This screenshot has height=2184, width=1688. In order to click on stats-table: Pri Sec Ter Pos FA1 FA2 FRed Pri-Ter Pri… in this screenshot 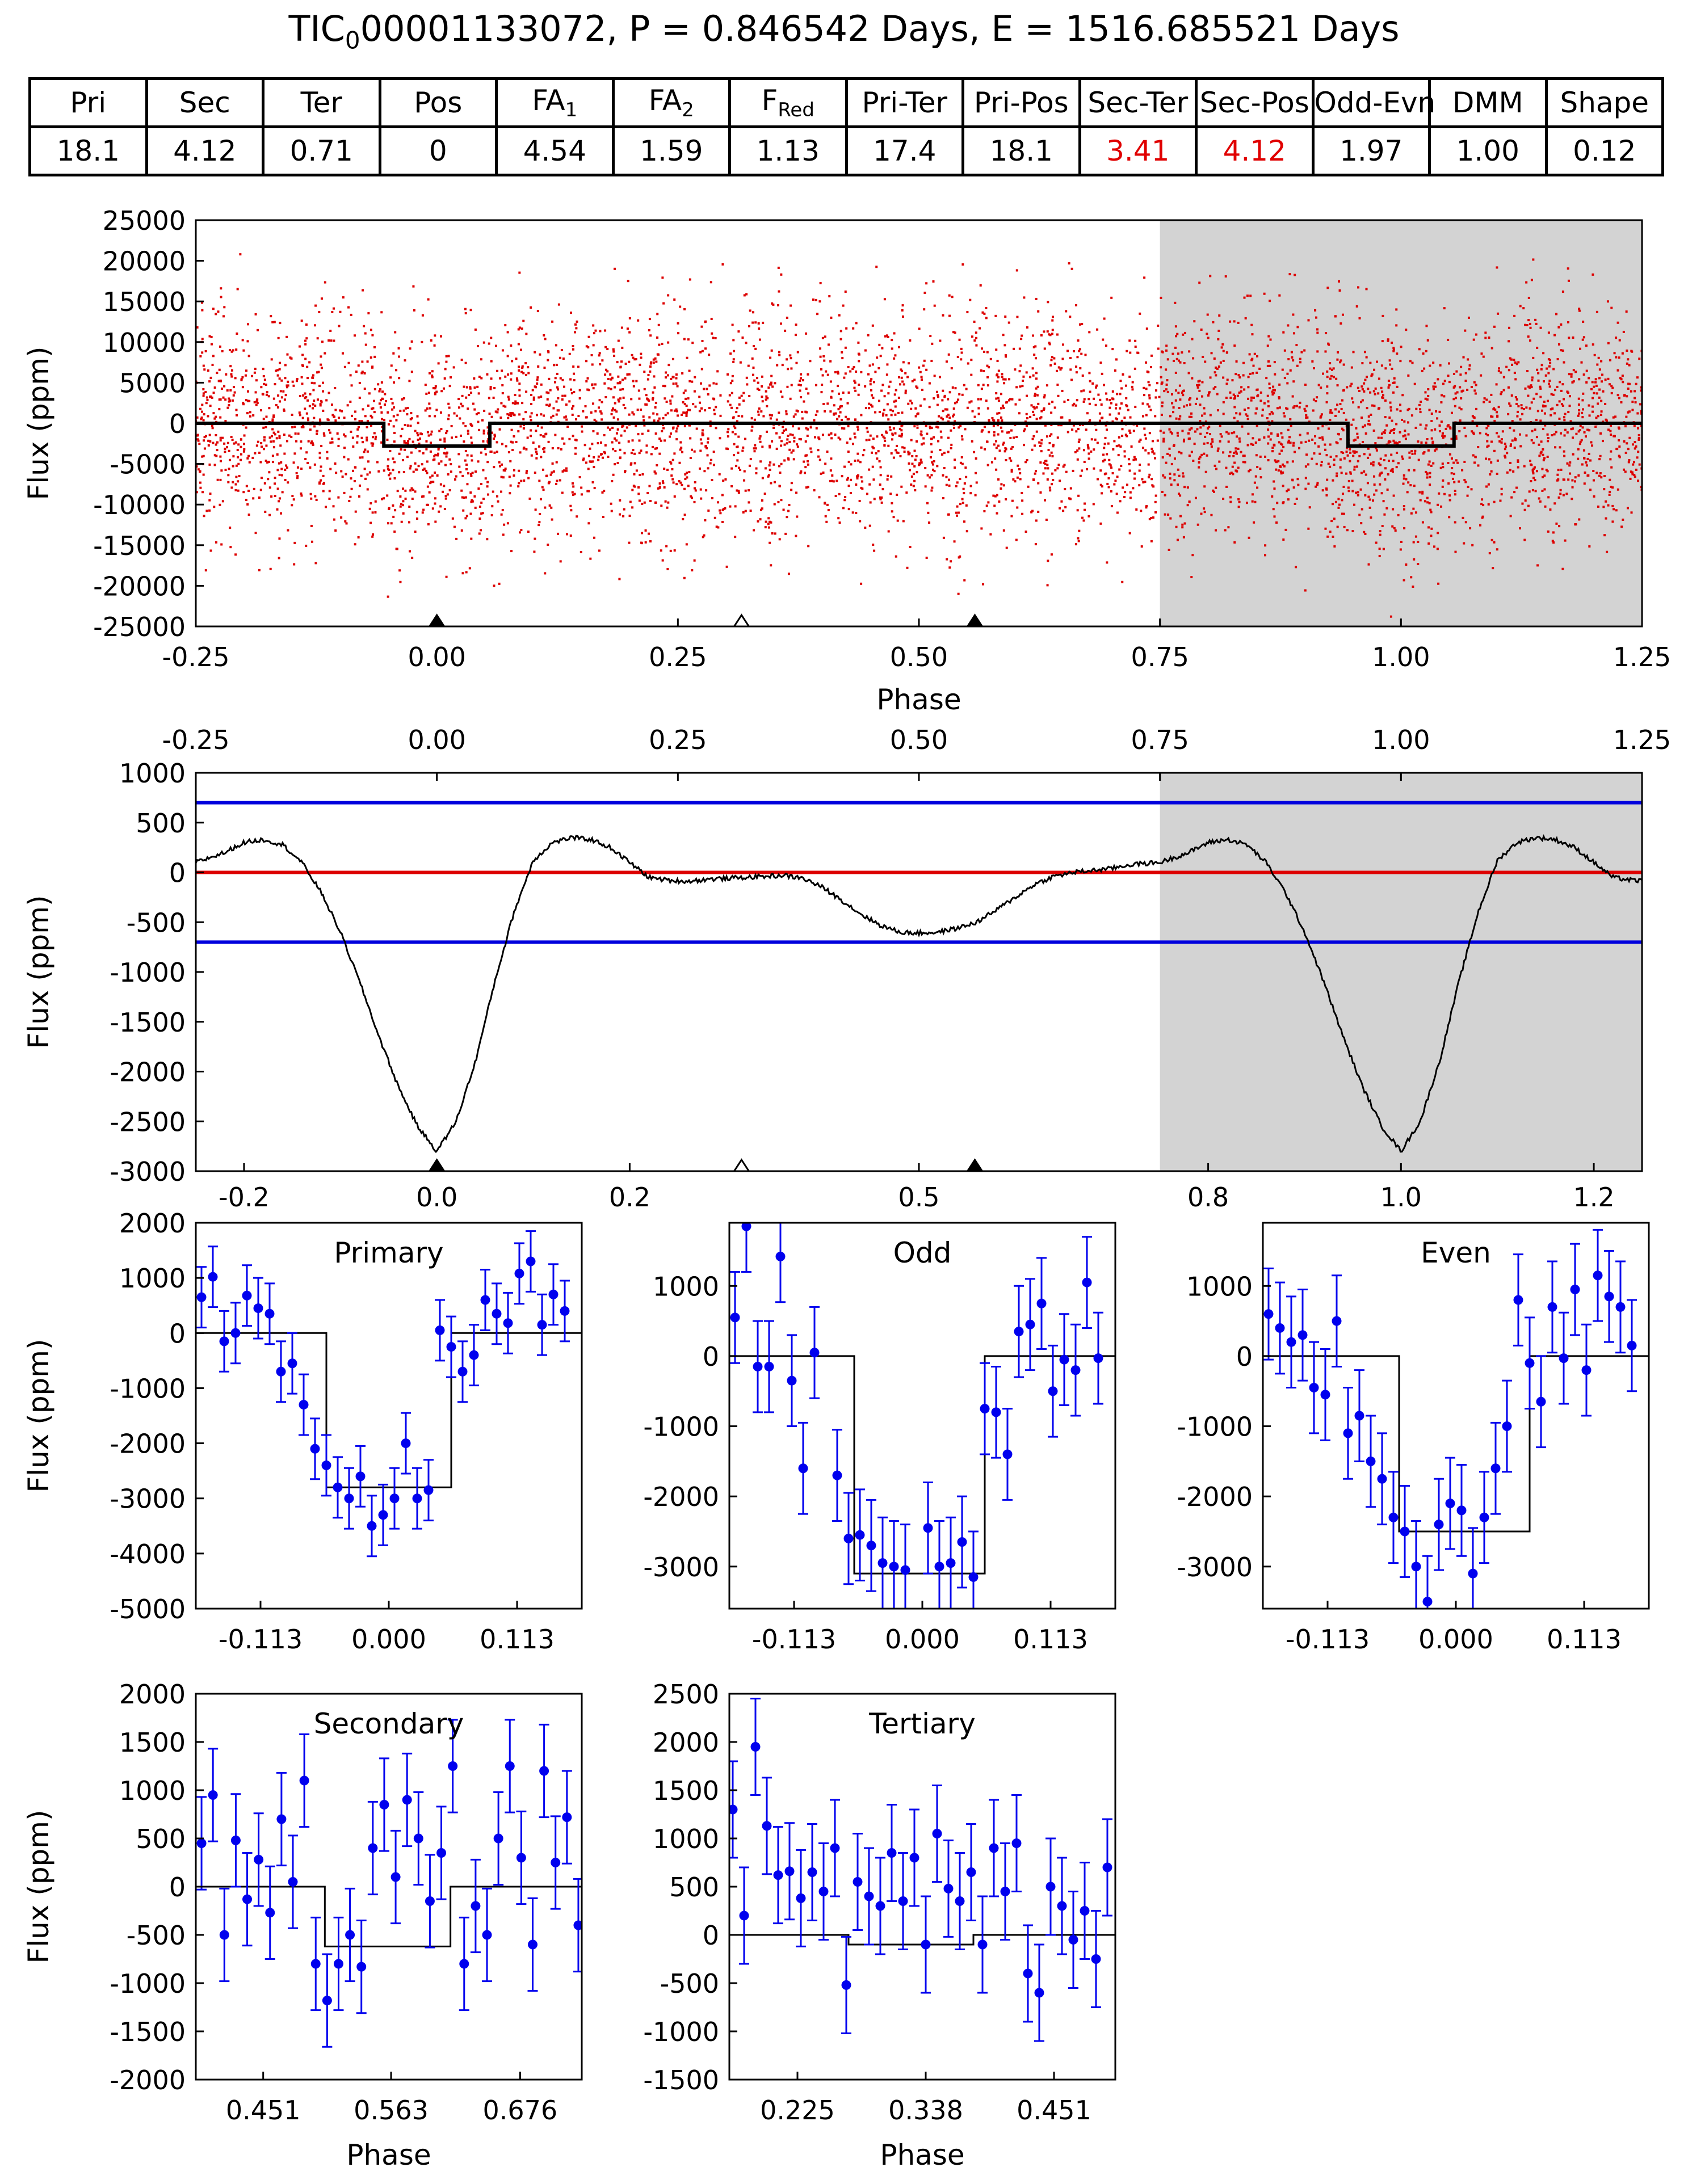, I will do `click(846, 127)`.